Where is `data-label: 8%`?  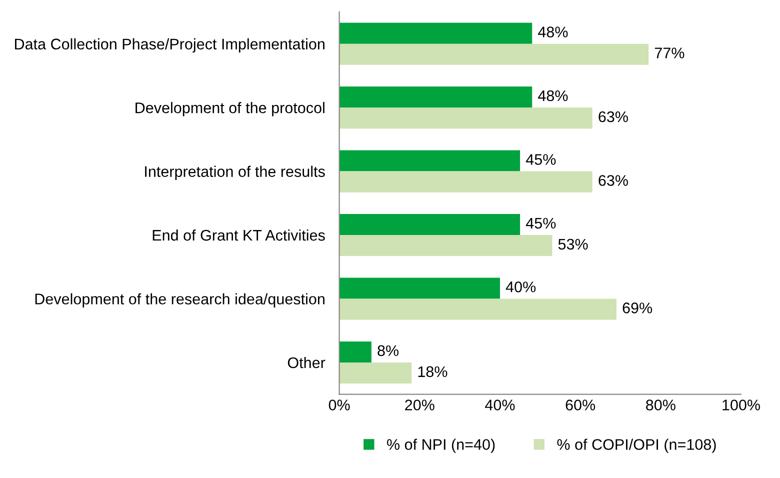
data-label: 8% is located at coordinates (388, 350).